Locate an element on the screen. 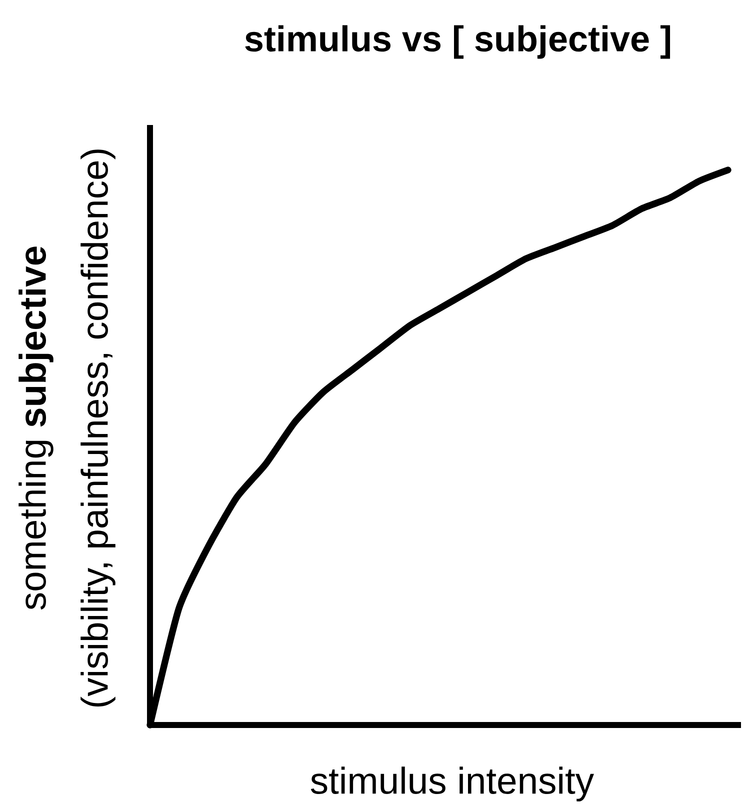  text: (visibility, painfulness, confidence) is located at coordinates (98, 428).